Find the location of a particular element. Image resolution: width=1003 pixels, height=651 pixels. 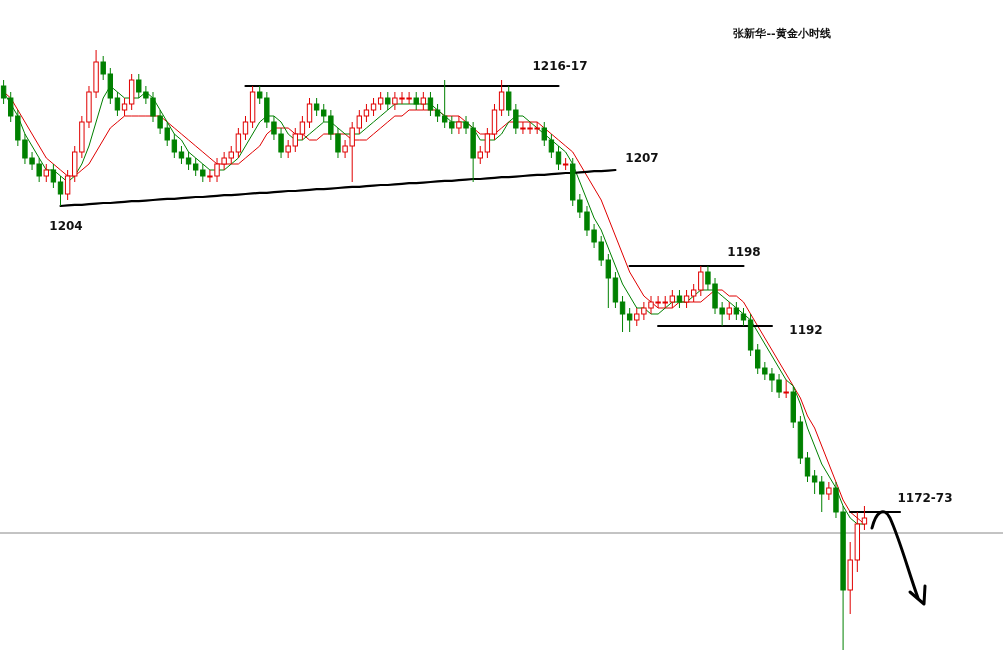

annotation: 1198 is located at coordinates (744, 252).